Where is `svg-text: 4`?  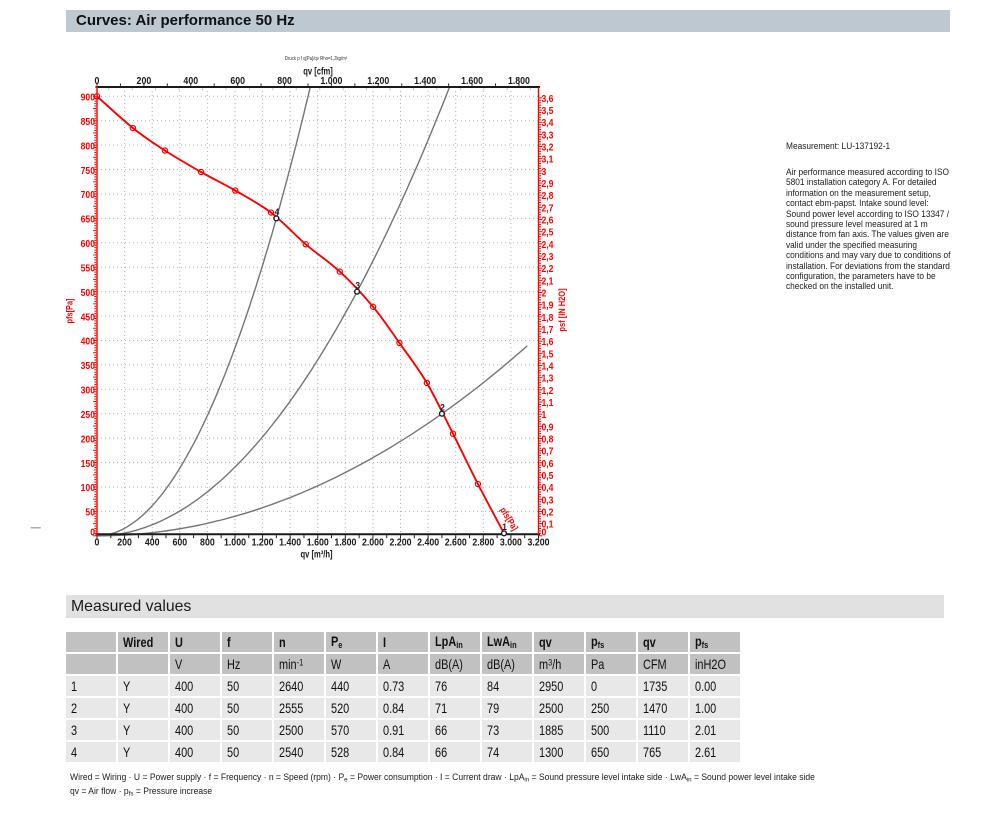 svg-text: 4 is located at coordinates (277, 212).